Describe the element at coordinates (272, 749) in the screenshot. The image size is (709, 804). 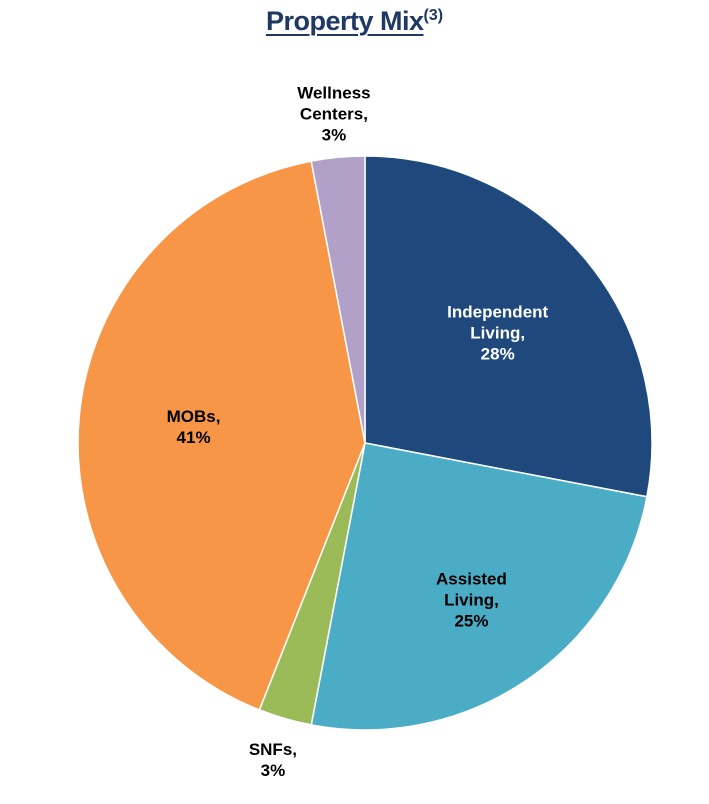
I see `slice-category: SNFs,` at that location.